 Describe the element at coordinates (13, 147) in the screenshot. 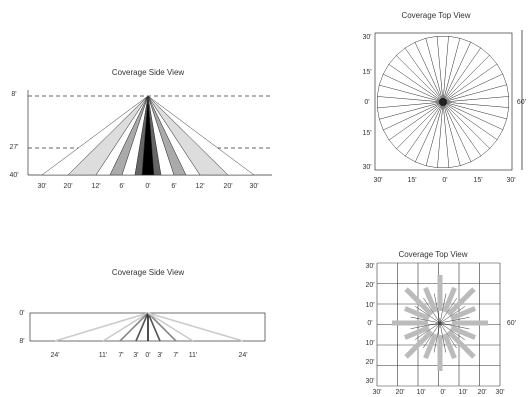

I see `height-label: 27'` at that location.